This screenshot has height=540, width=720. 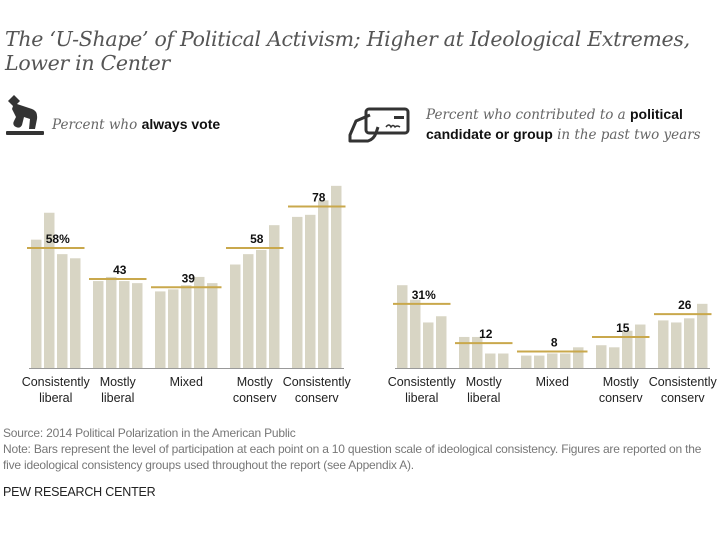 I want to click on left-panel-subtitle: Percent who always vote, so click(x=136, y=125).